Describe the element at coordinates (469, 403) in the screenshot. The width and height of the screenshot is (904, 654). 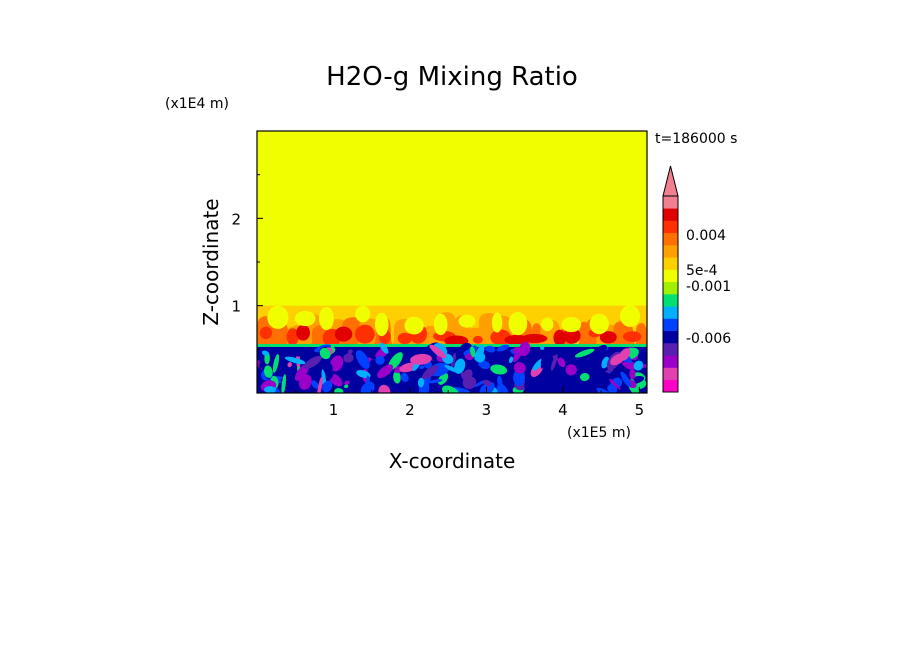
I see `x-axis-ticks: 1 2 3 4 5` at that location.